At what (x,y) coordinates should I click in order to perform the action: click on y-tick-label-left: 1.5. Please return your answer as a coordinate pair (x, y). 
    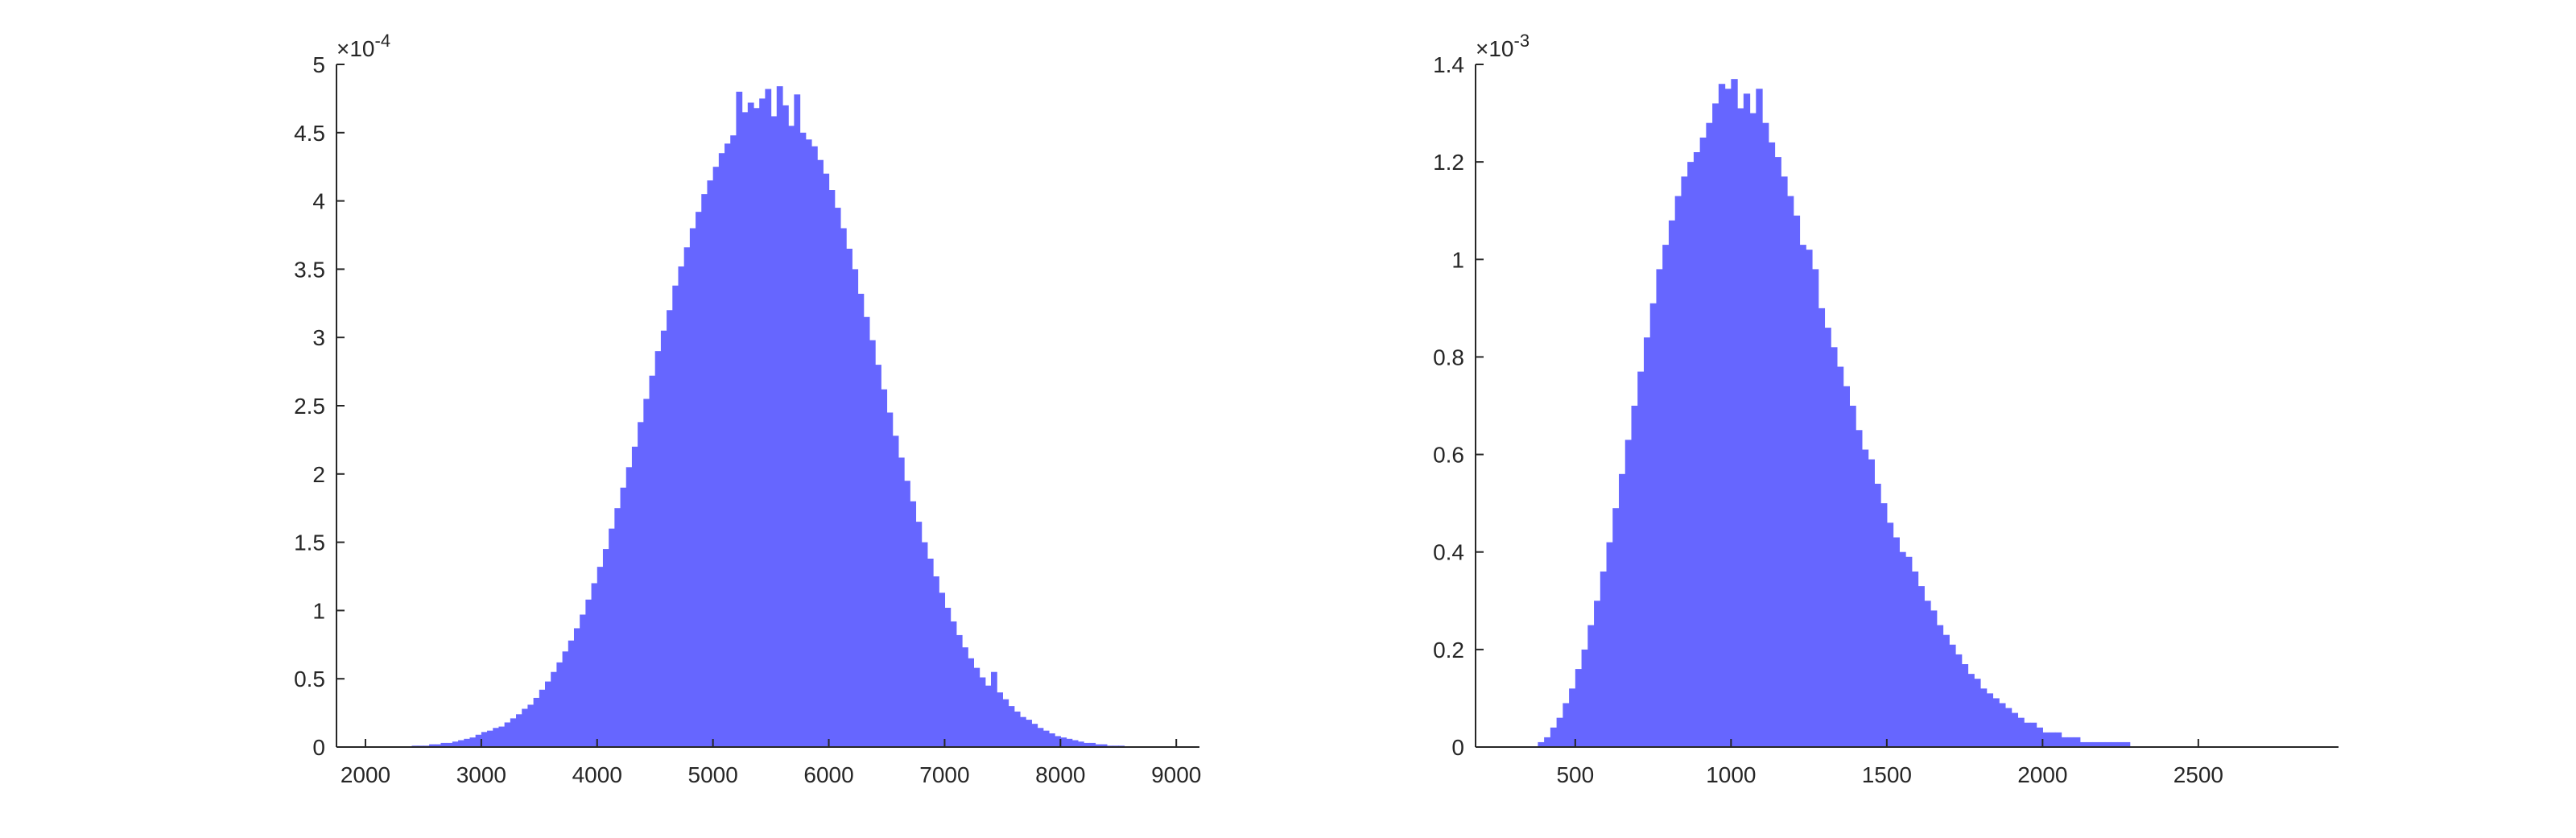
    Looking at the image, I should click on (309, 542).